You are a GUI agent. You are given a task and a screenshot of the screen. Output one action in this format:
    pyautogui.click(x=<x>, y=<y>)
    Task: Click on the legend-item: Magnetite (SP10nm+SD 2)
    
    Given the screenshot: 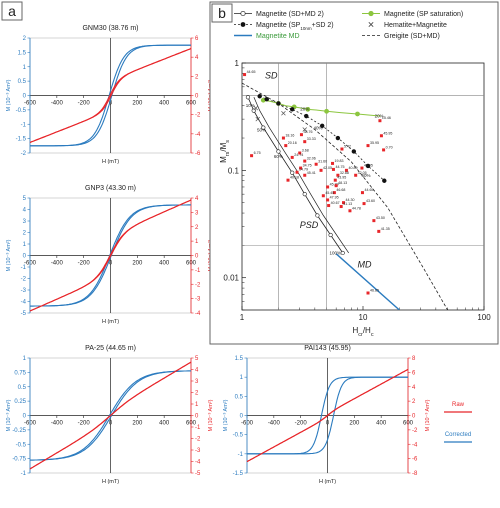 What is the action you would take?
    pyautogui.click(x=284, y=26)
    